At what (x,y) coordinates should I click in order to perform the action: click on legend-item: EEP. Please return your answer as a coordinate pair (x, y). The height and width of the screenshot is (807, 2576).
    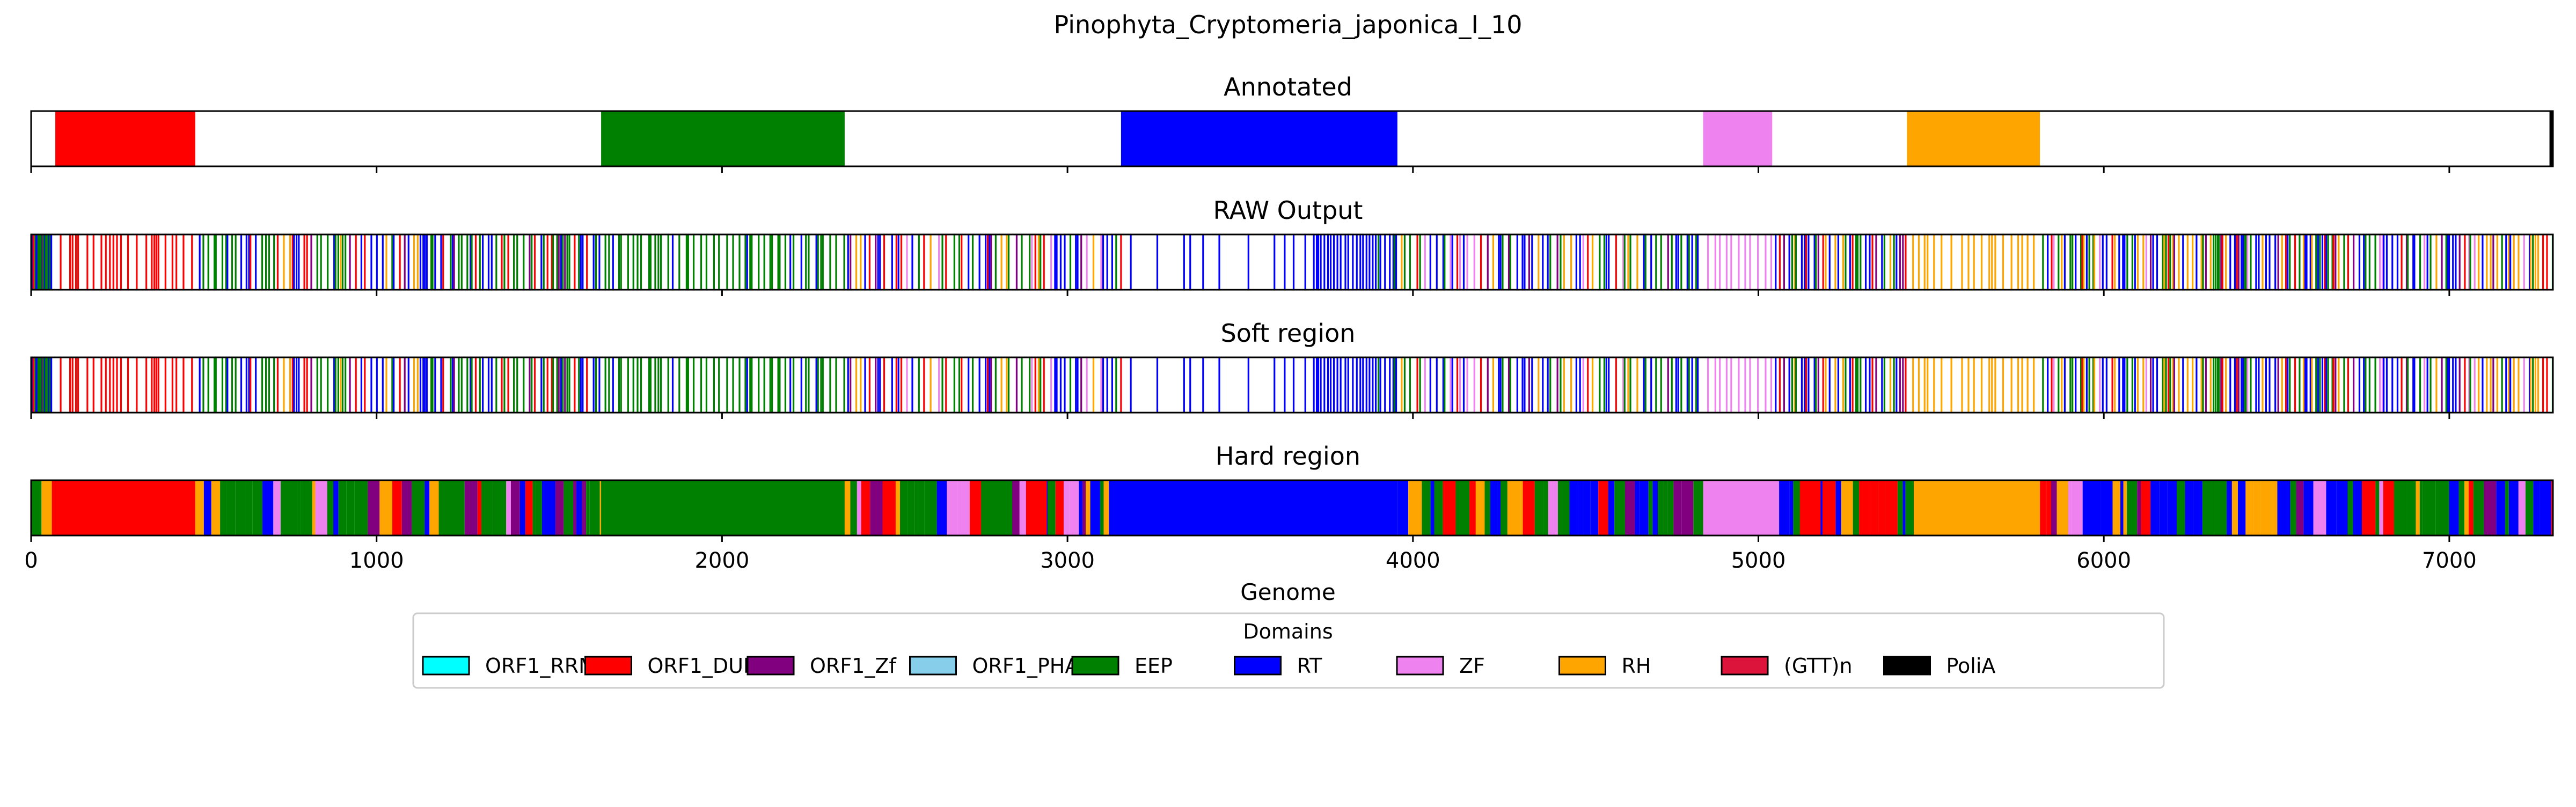
    Looking at the image, I should click on (1122, 666).